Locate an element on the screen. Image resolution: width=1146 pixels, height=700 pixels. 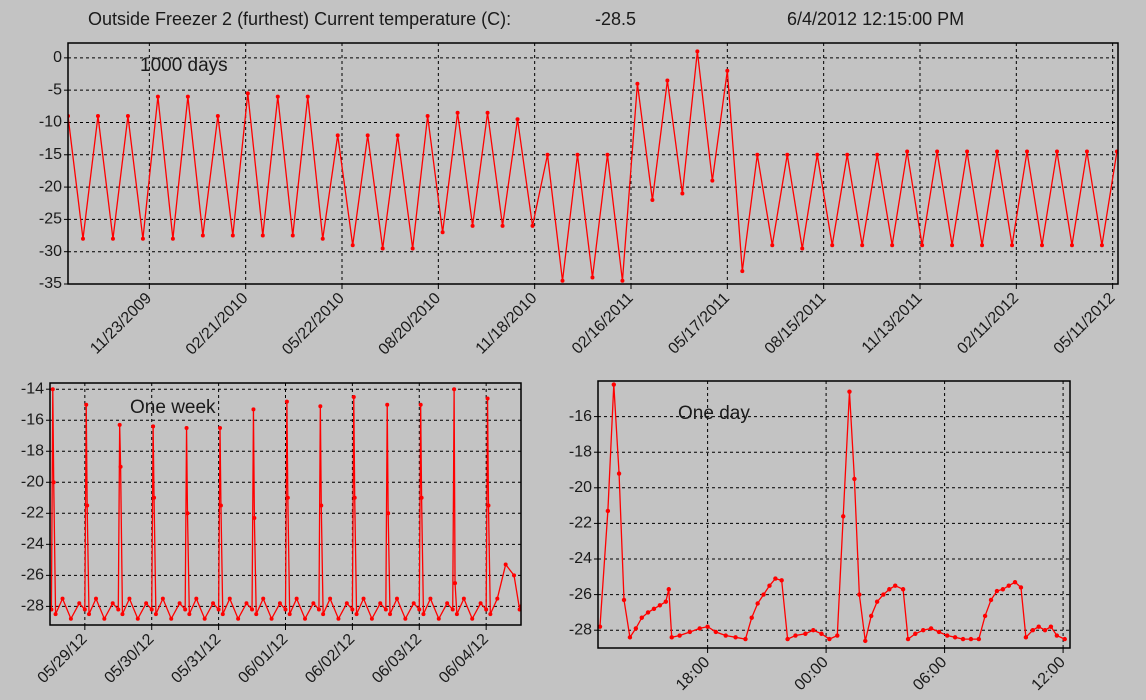
x-tick-label: 08/15/2011 is located at coordinates (796, 324).